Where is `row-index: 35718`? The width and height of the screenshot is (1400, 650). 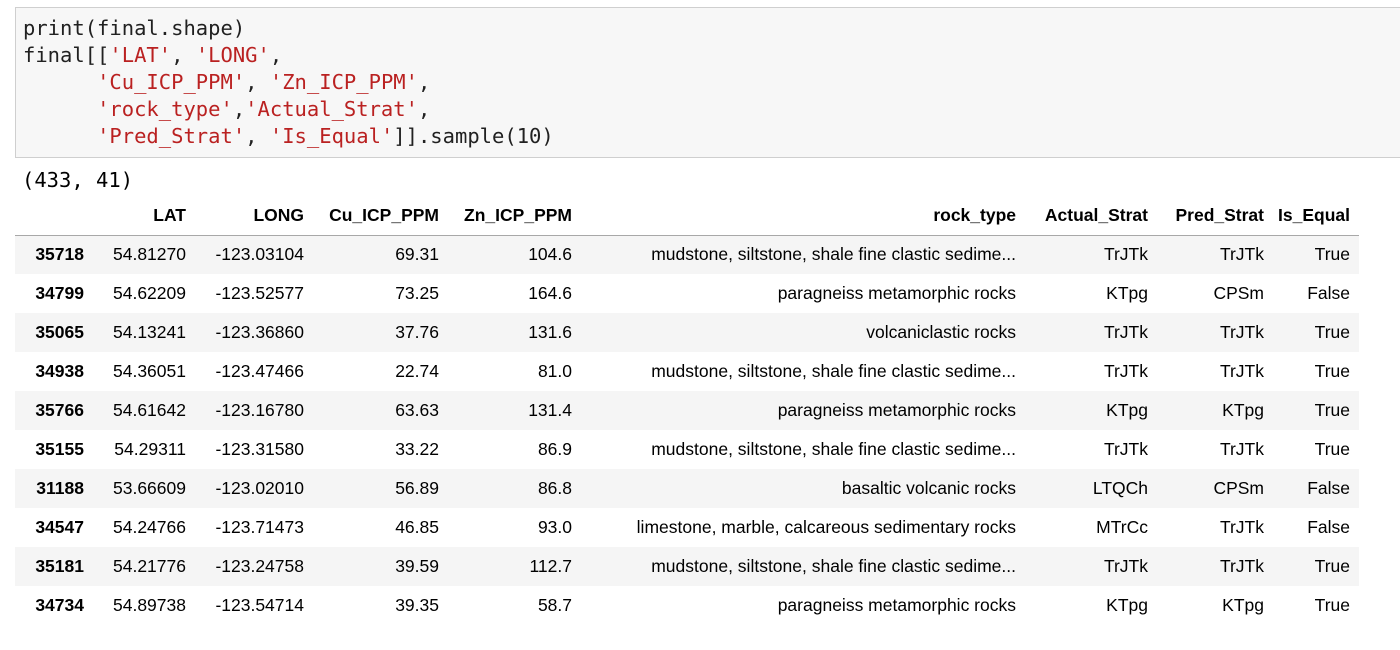 row-index: 35718 is located at coordinates (59, 254).